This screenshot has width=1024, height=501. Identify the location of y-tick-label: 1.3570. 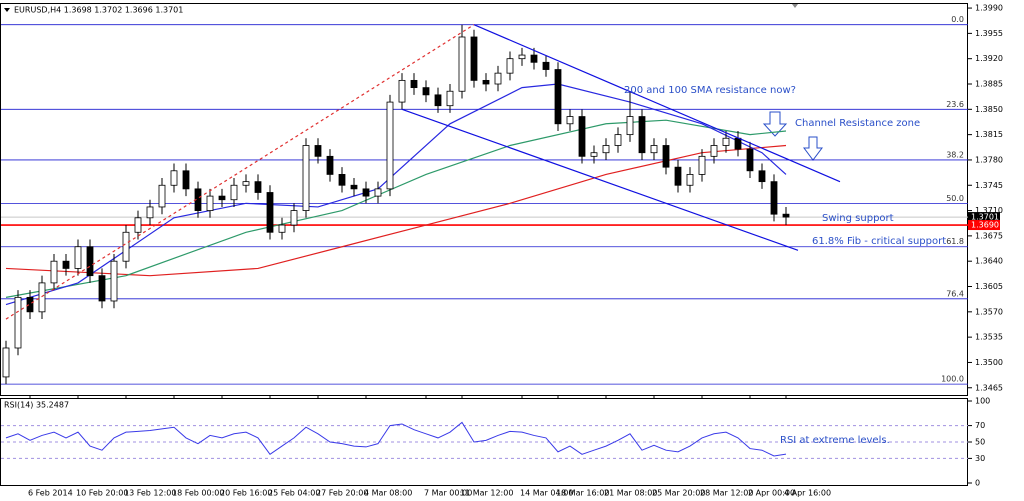
(989, 311).